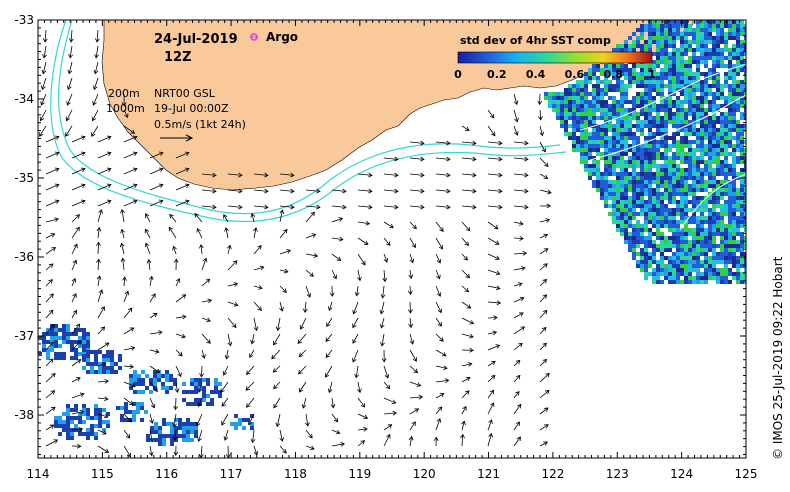 The width and height of the screenshot is (790, 492). What do you see at coordinates (536, 74) in the screenshot?
I see `colorbar-tick-label: 0.4` at bounding box center [536, 74].